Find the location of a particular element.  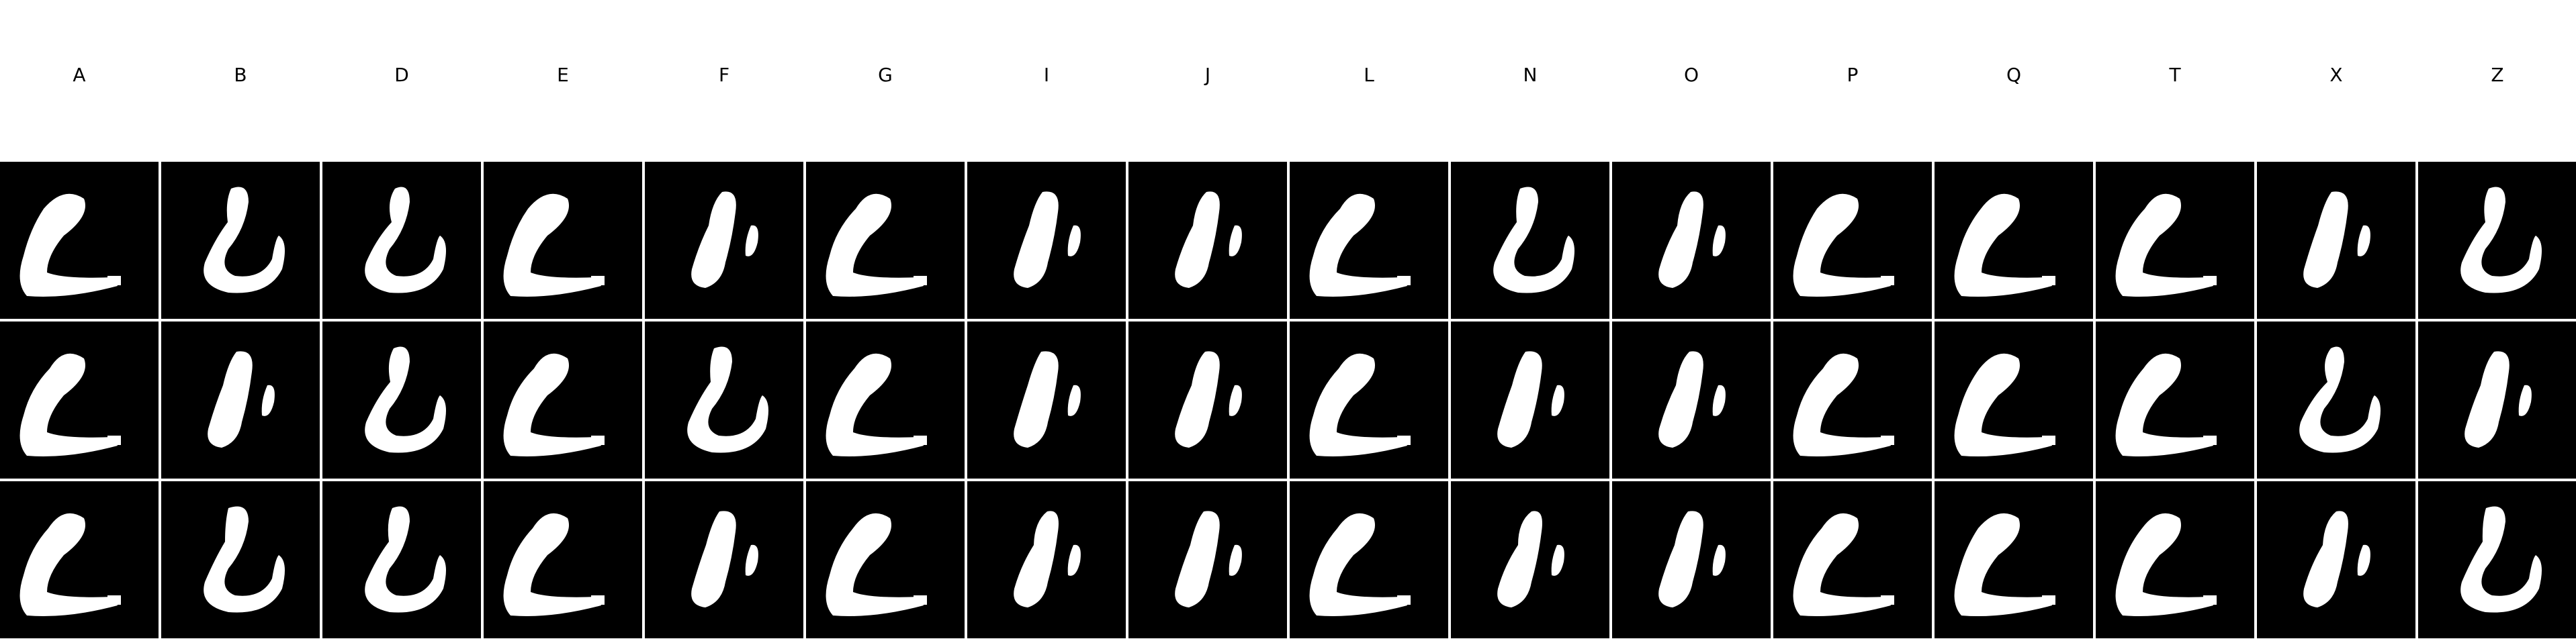

column-label-g: G is located at coordinates (885, 75).